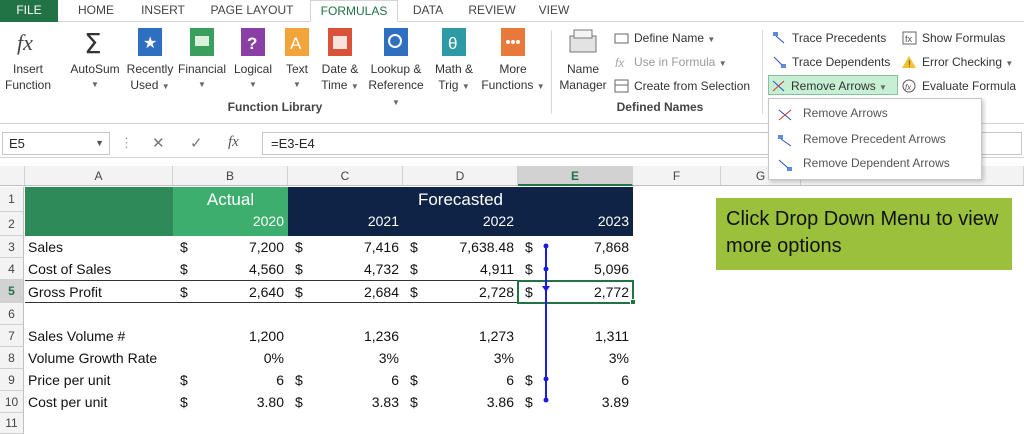 Image resolution: width=1024 pixels, height=434 pixels. What do you see at coordinates (354, 11) in the screenshot?
I see `tab-formulas: FORMULAS` at bounding box center [354, 11].